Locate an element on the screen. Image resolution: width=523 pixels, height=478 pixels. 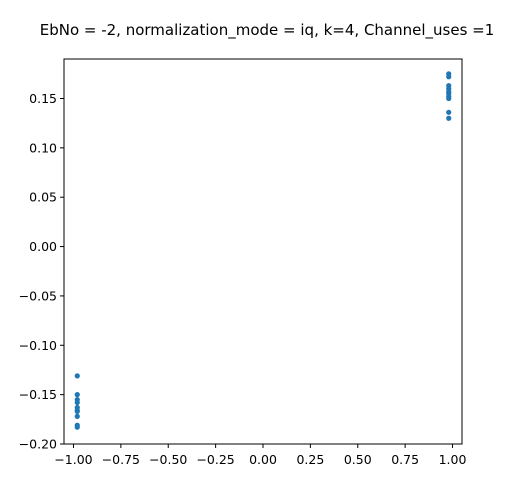
y-tick-label: 0.10 is located at coordinates (43, 147).